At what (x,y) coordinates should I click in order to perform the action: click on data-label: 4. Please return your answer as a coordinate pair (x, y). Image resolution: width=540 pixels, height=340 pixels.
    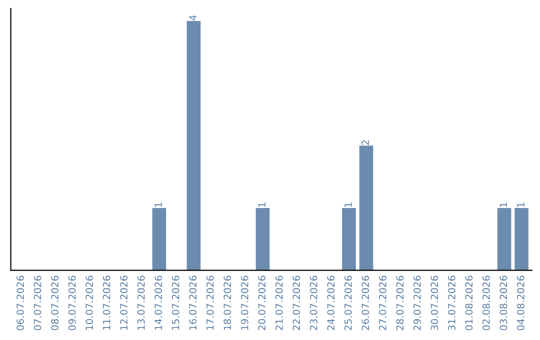
    Looking at the image, I should click on (192, 17).